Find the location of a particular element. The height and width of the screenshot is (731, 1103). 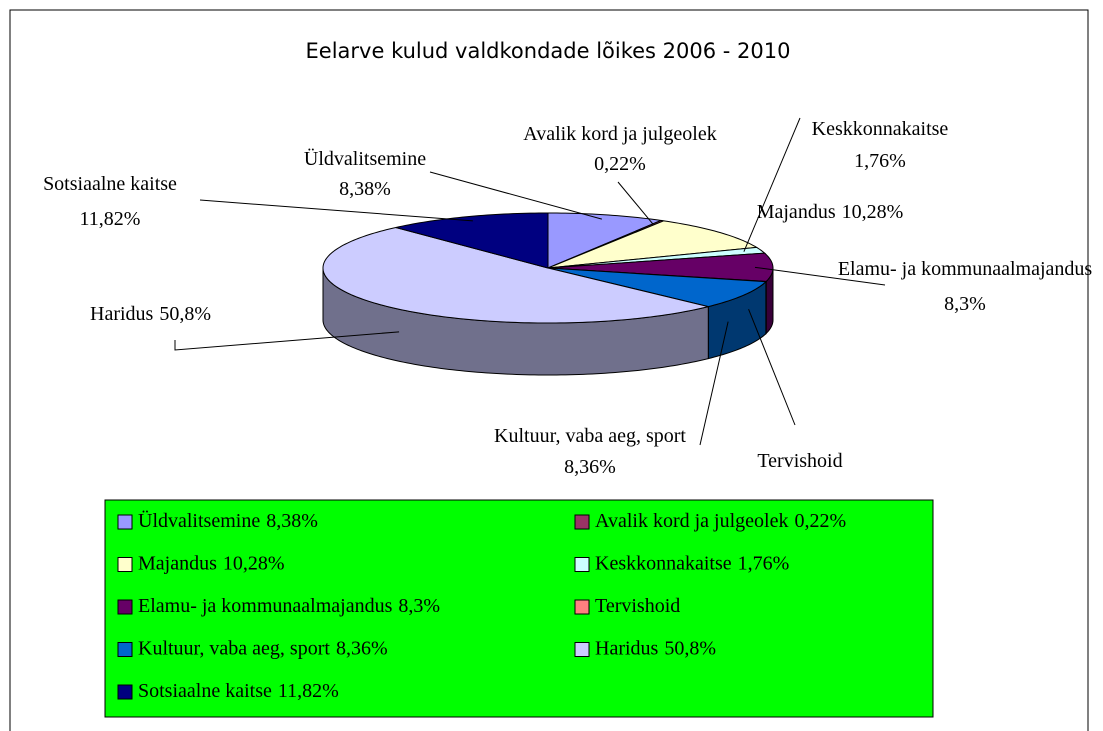

data-label: Tervishoid is located at coordinates (799, 461).